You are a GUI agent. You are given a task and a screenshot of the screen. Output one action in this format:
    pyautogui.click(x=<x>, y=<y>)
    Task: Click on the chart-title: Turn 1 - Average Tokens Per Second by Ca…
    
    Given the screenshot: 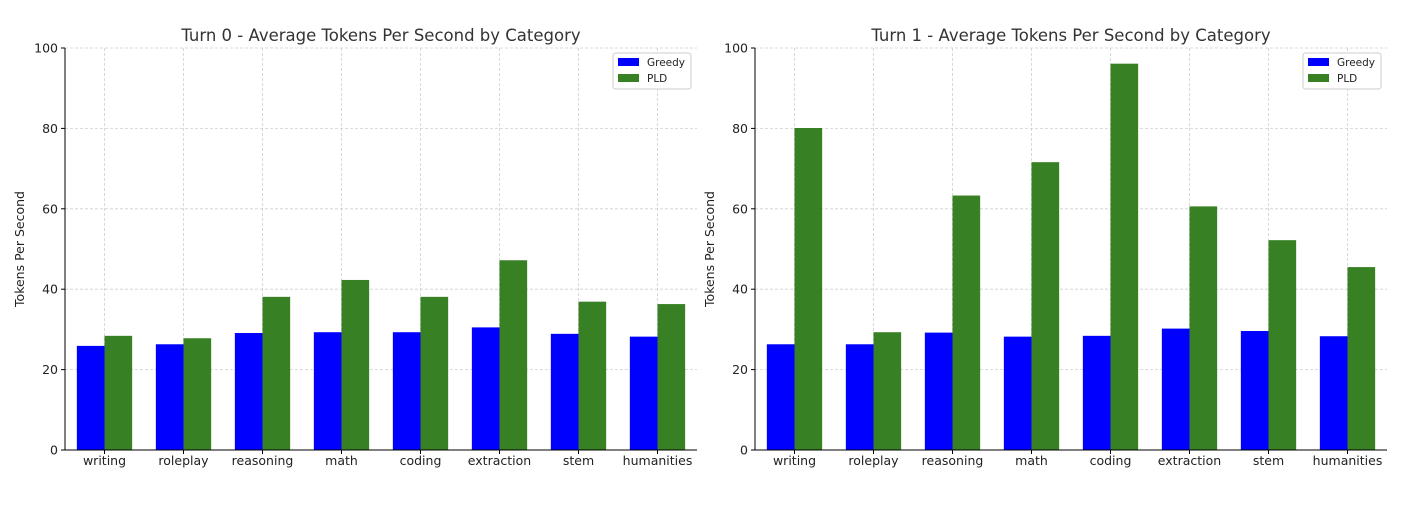 What is the action you would take?
    pyautogui.click(x=1070, y=35)
    